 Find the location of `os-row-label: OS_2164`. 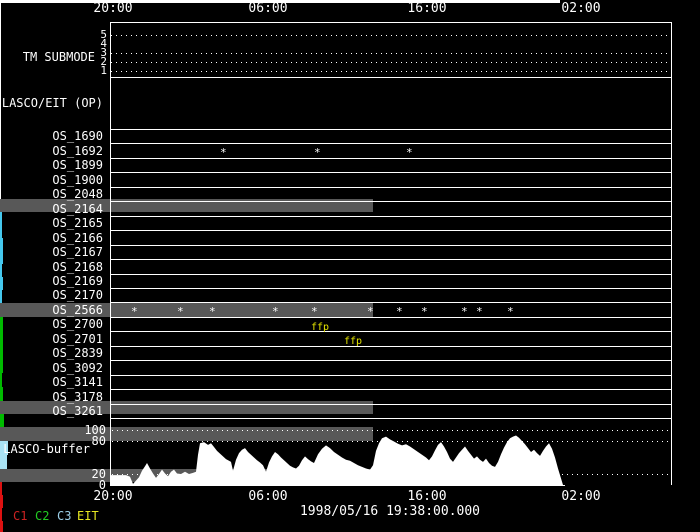

os-row-label: OS_2164 is located at coordinates (77, 209).